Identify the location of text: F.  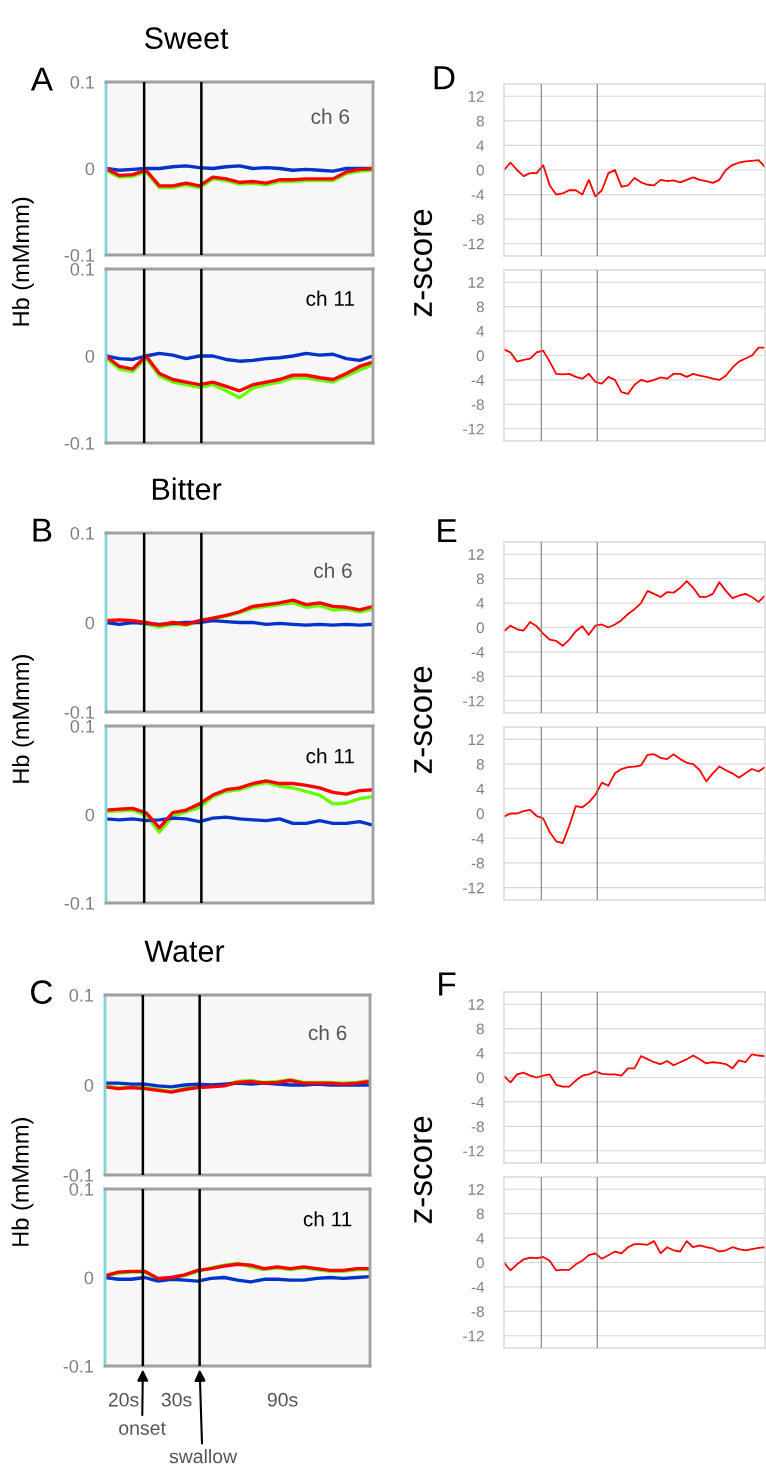
(447, 984).